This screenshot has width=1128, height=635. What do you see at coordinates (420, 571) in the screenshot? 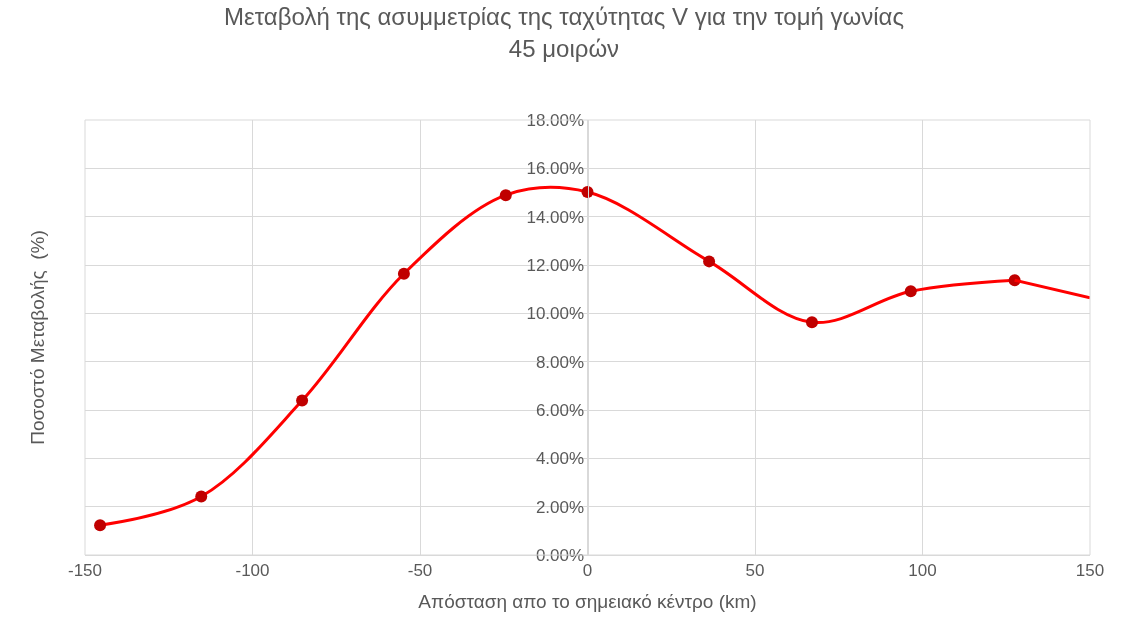
I see `x-tick-label: -50` at bounding box center [420, 571].